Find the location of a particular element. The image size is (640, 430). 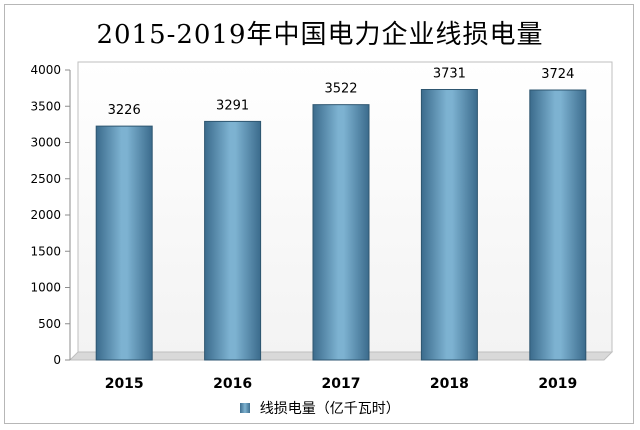

data-label-2015: 3226 is located at coordinates (124, 110).